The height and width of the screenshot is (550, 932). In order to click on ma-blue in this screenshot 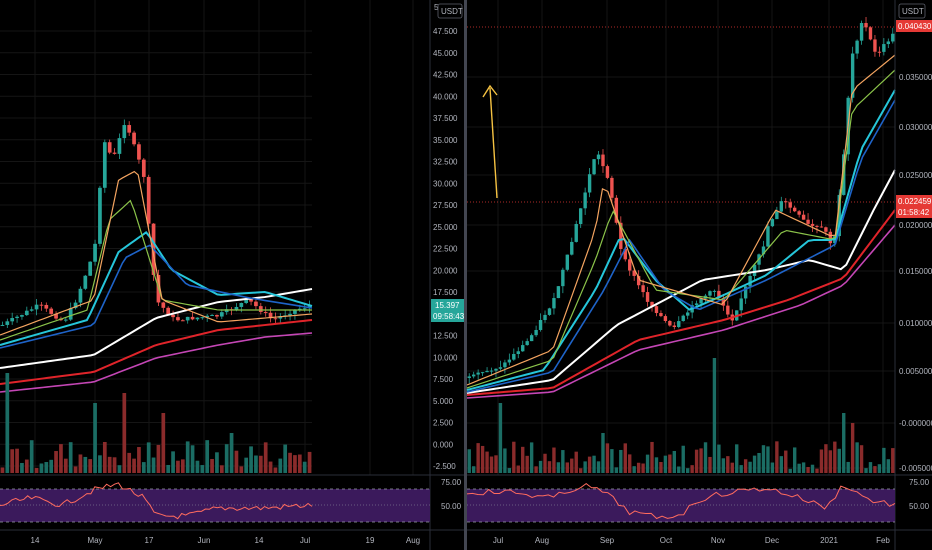, I will do `click(156, 296)`.